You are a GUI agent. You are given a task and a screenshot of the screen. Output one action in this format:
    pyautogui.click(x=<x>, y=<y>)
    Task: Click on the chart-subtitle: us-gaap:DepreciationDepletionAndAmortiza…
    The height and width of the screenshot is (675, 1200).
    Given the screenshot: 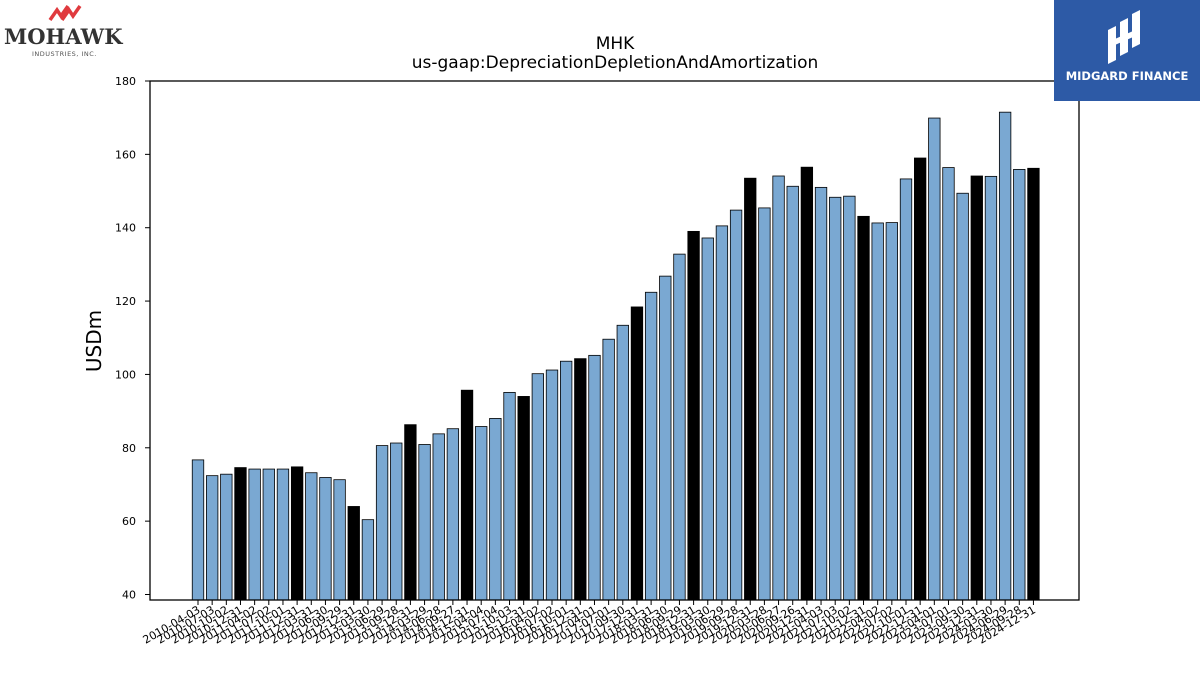 What is the action you would take?
    pyautogui.click(x=615, y=63)
    